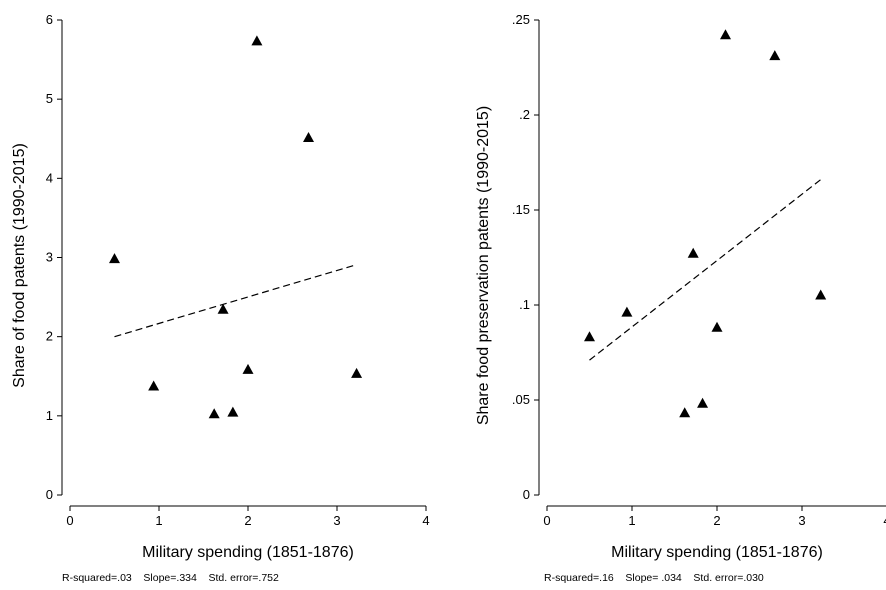 The image size is (886, 590). Describe the element at coordinates (49, 177) in the screenshot. I see `y-tick-label: 4` at that location.